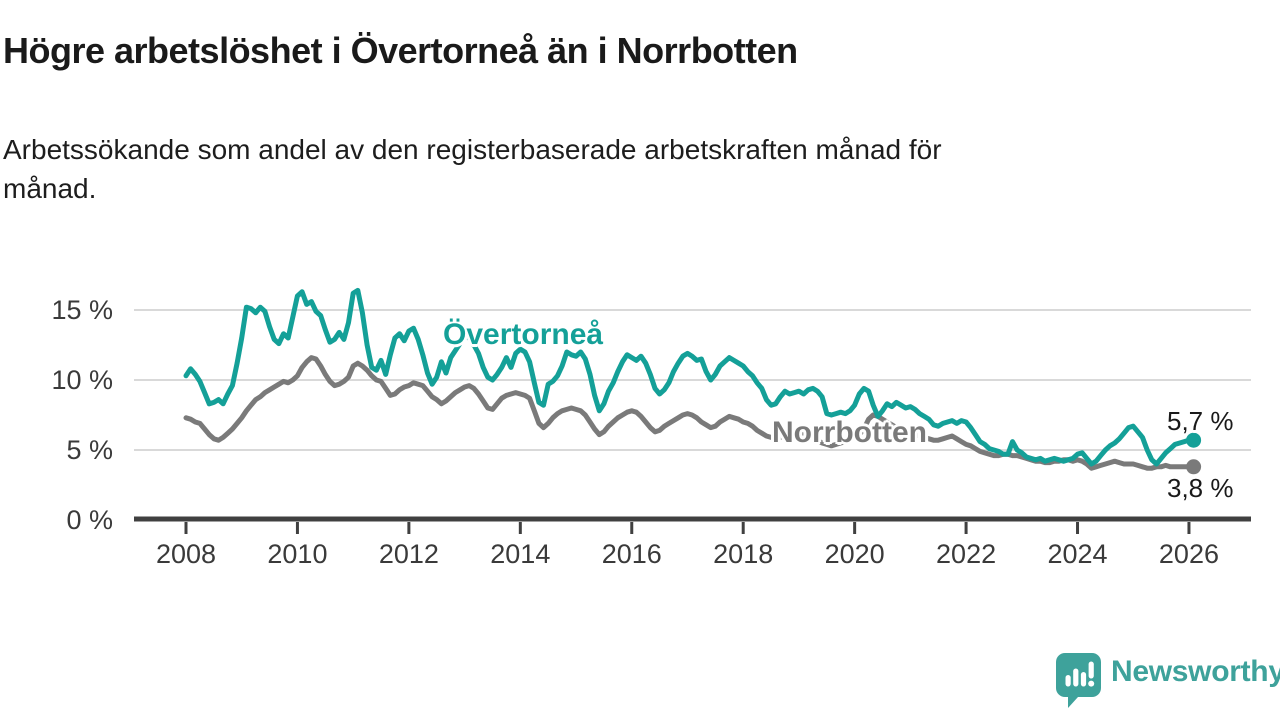  Describe the element at coordinates (855, 554) in the screenshot. I see `x-tick-label-2020: 2020` at that location.